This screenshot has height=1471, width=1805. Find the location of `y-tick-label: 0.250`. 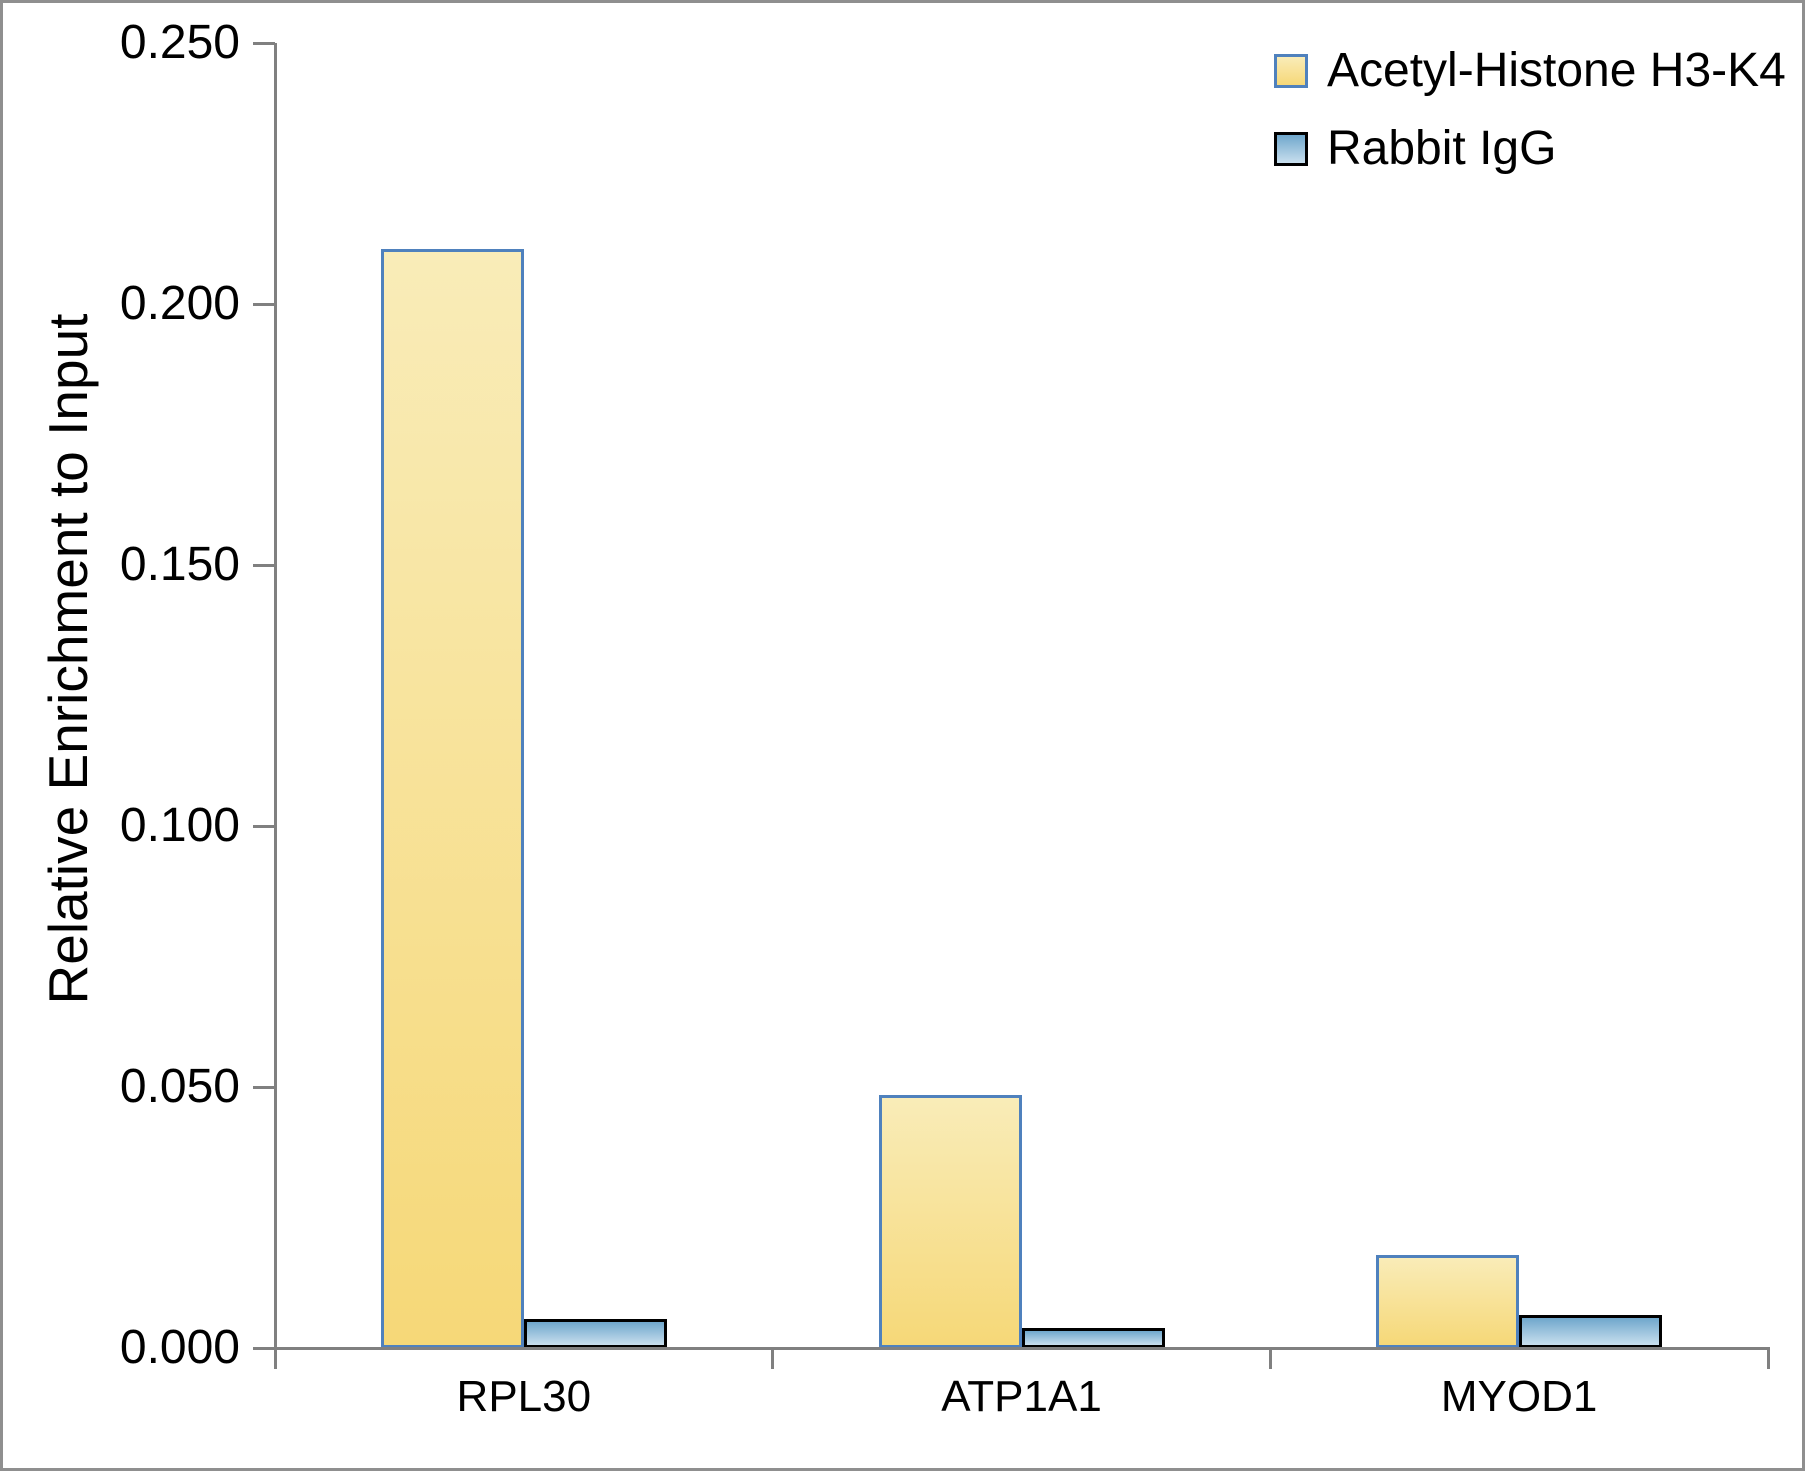

y-tick-label: 0.250 is located at coordinates (179, 42).